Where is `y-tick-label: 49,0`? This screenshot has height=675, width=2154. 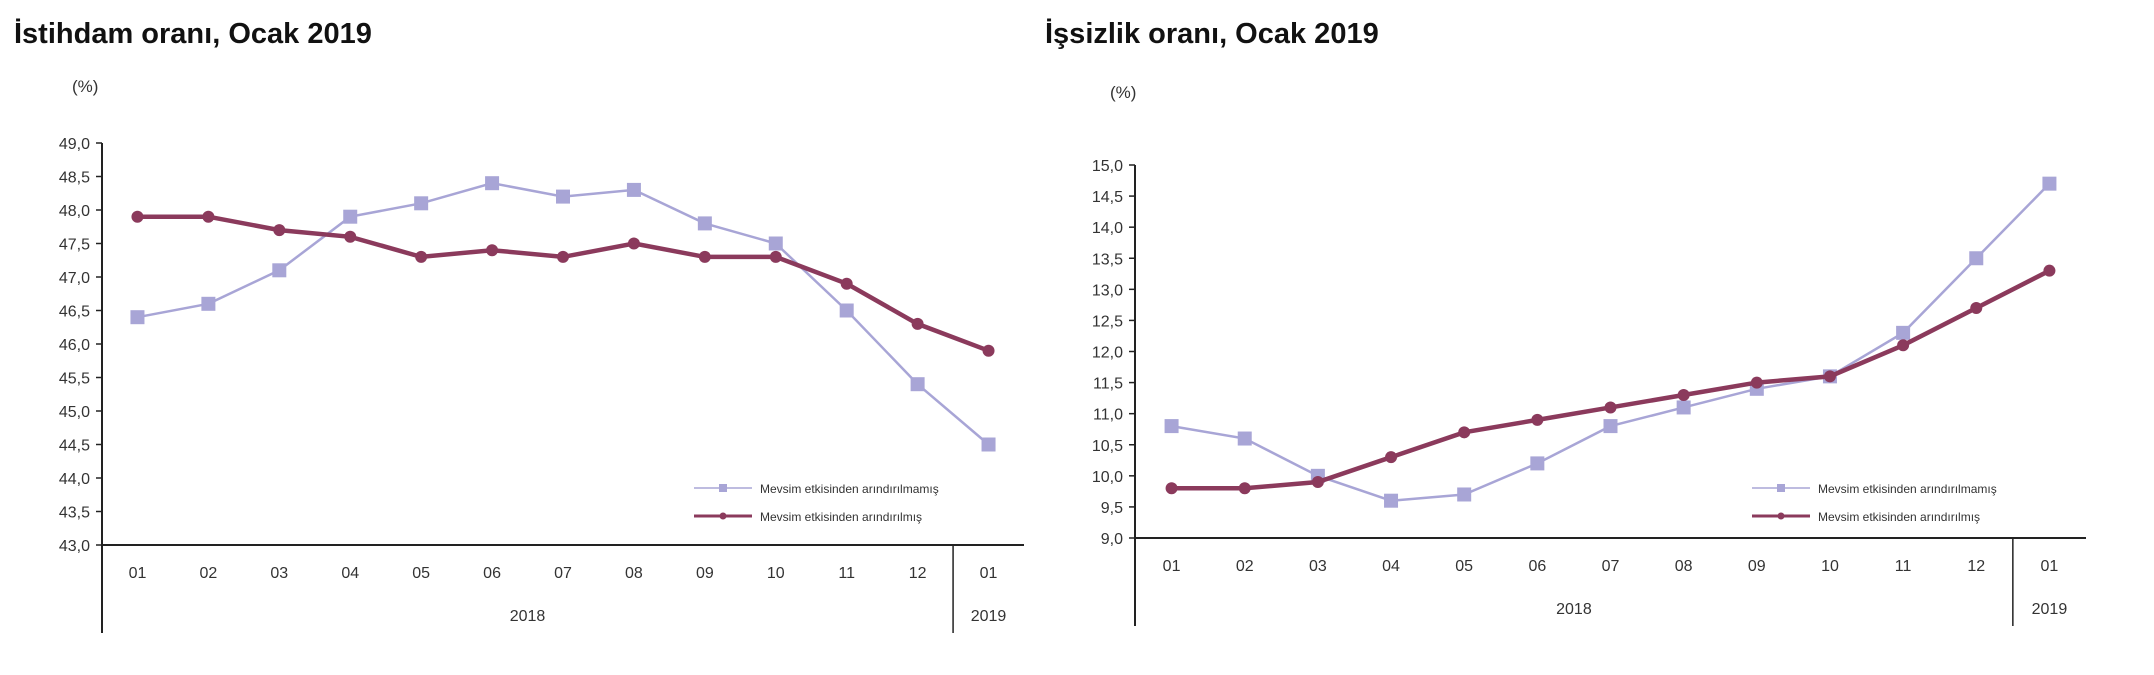 y-tick-label: 49,0 is located at coordinates (74, 144).